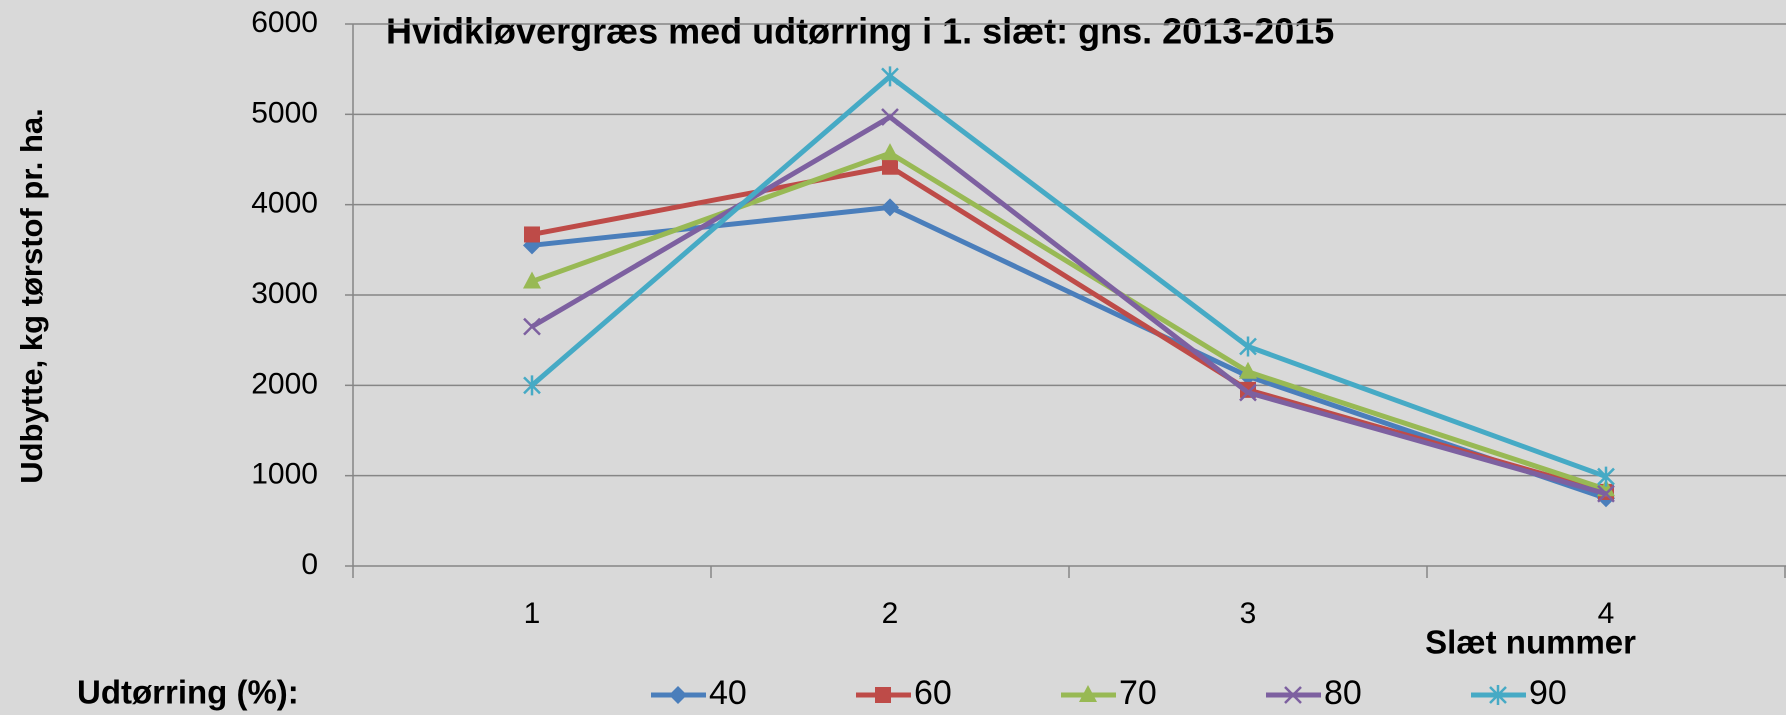  I want to click on x-tick-label: 3, so click(1248, 613).